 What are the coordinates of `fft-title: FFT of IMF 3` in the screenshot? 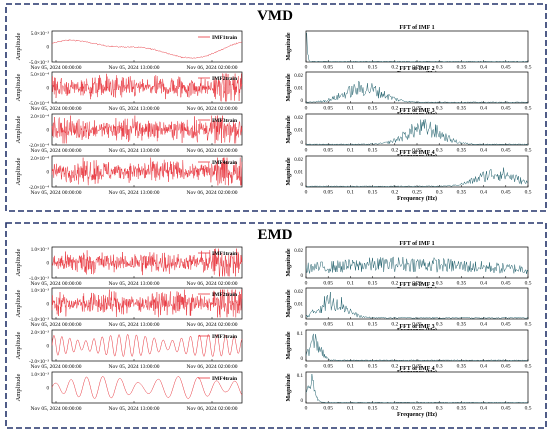 It's located at (416, 111).